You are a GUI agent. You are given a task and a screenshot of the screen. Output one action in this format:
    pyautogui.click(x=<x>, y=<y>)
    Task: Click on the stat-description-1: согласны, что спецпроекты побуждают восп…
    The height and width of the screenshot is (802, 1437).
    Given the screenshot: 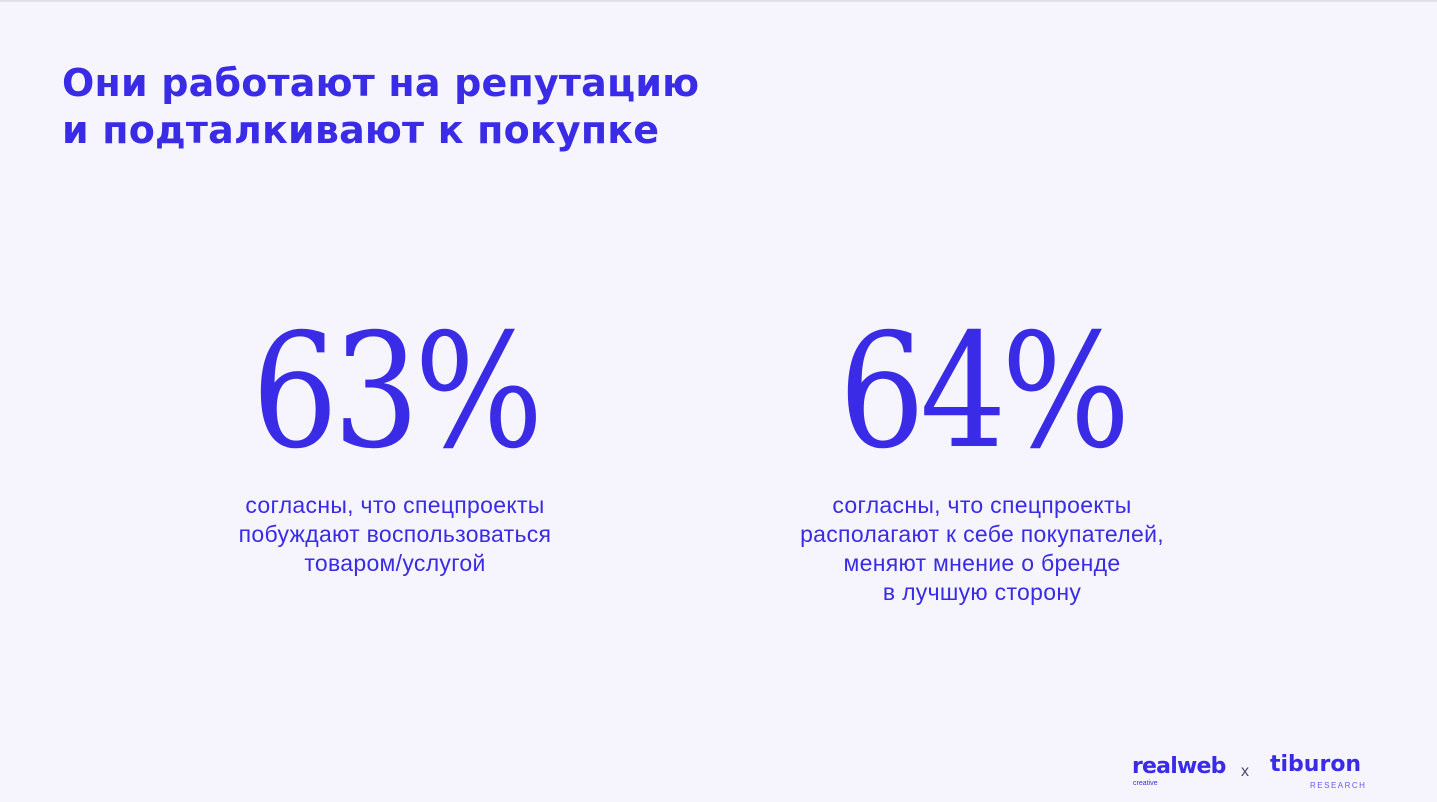 What is the action you would take?
    pyautogui.click(x=395, y=534)
    